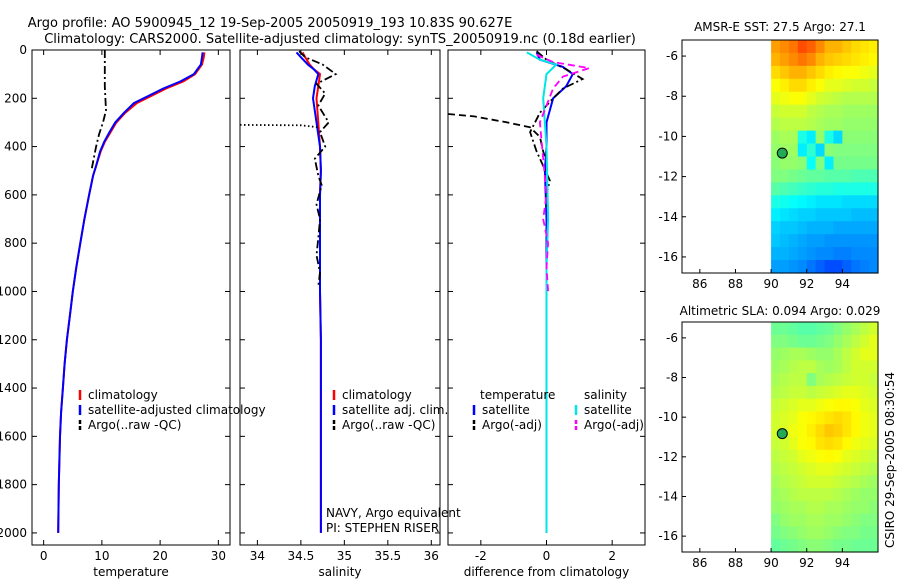 The height and width of the screenshot is (584, 900). I want to click on difference-legend-entry: satellite, so click(506, 410).